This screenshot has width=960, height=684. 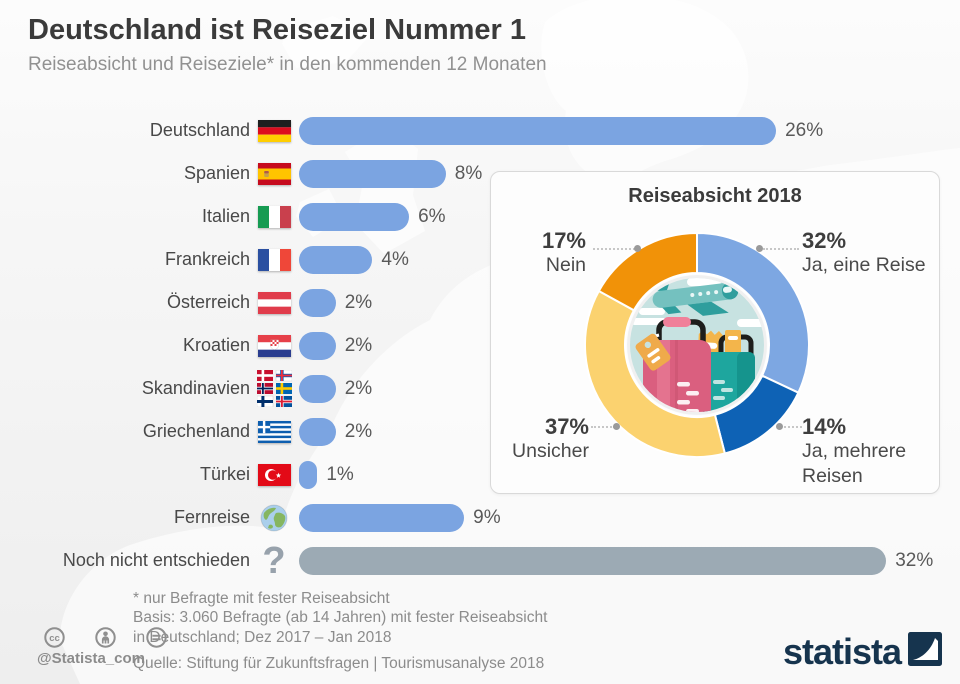 I want to click on flag-spain, so click(x=274, y=173).